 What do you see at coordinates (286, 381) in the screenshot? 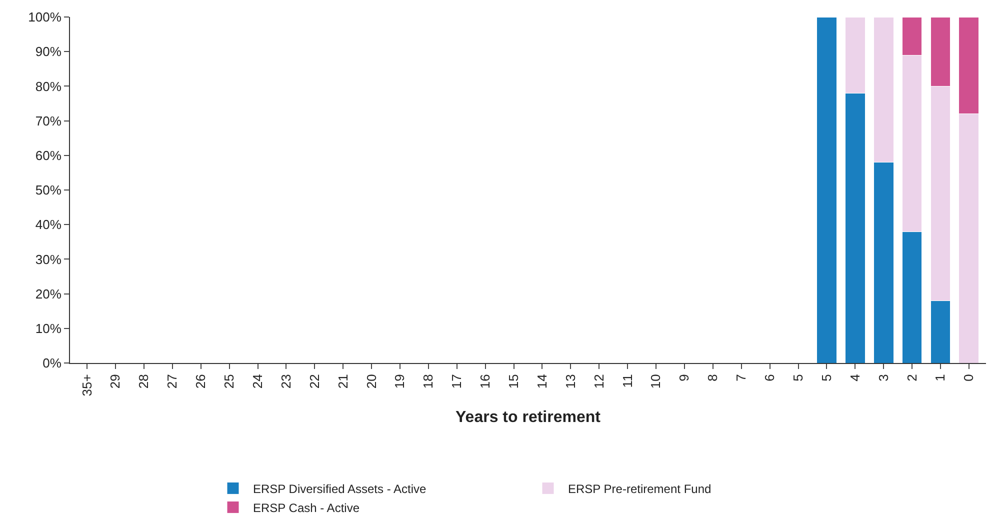
I see `x-tick-label: 23` at bounding box center [286, 381].